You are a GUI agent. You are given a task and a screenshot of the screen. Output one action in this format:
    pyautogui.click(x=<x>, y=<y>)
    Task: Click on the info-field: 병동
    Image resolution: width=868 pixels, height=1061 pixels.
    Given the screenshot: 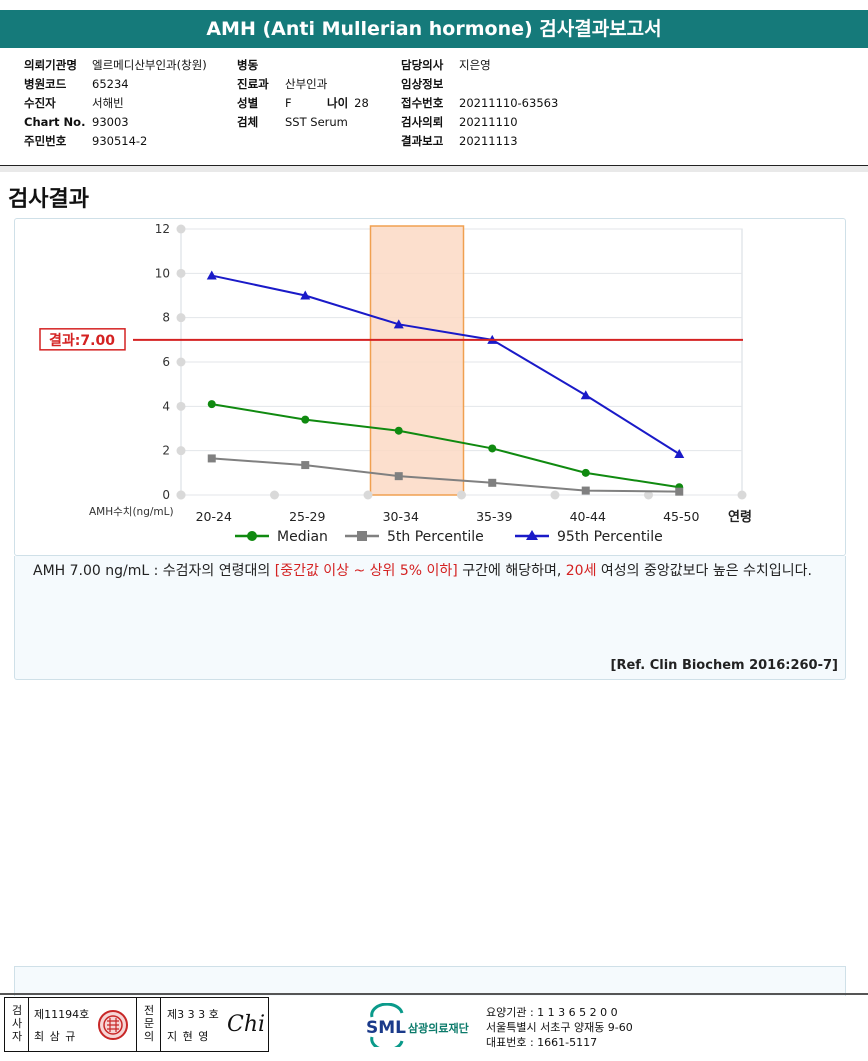 What is the action you would take?
    pyautogui.click(x=261, y=65)
    